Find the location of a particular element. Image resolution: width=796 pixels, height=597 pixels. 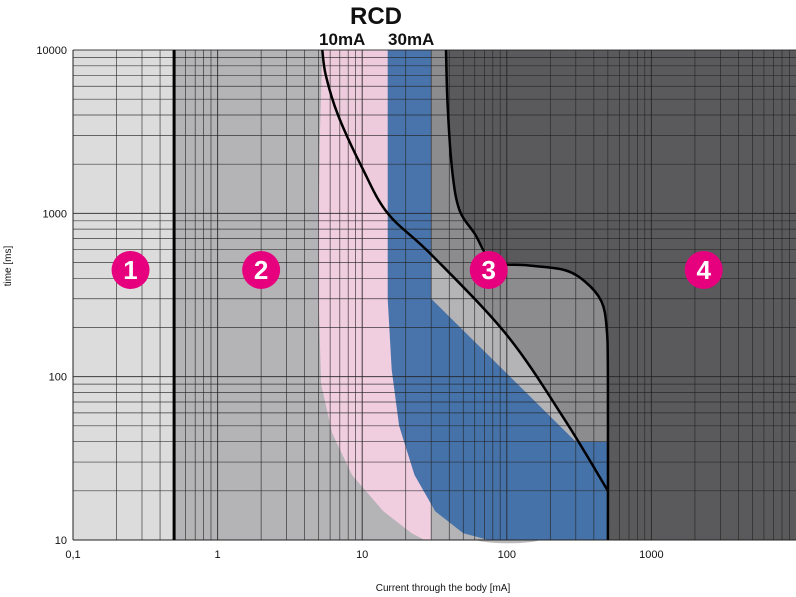

zone-number-4: 4 is located at coordinates (703, 270).